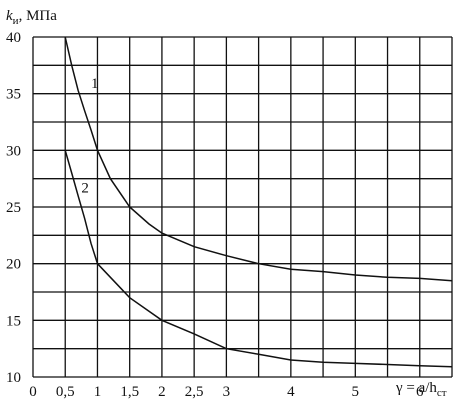 This screenshot has height=409, width=476. I want to click on y-tick-label: 20, so click(13, 265).